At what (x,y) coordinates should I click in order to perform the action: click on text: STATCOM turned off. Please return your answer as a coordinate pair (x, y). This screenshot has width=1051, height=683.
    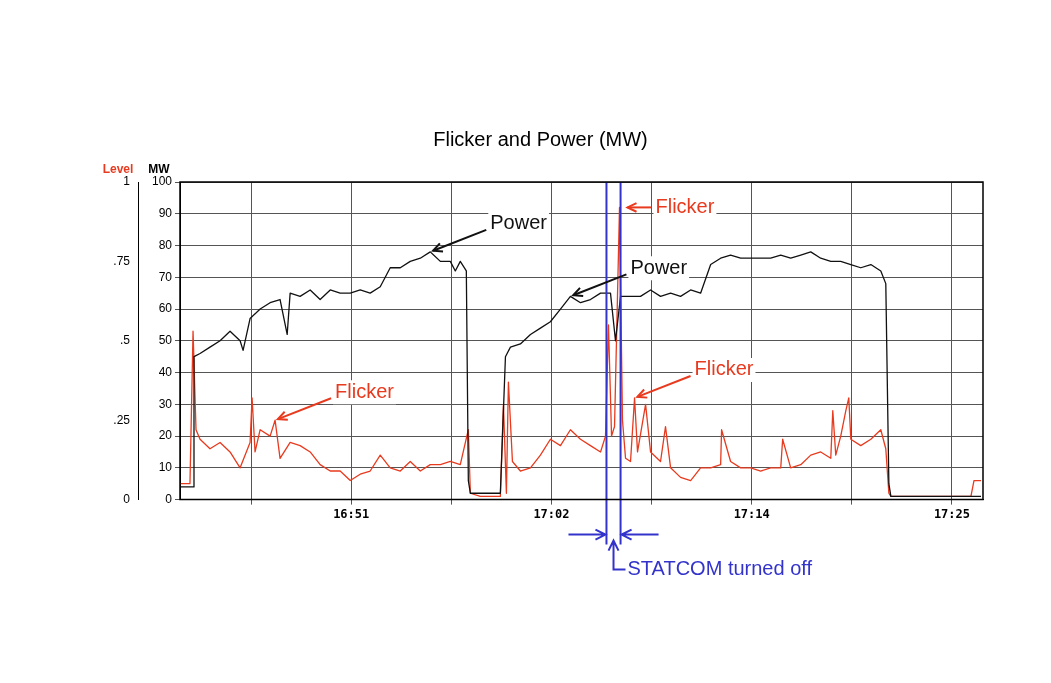
    Looking at the image, I should click on (720, 568).